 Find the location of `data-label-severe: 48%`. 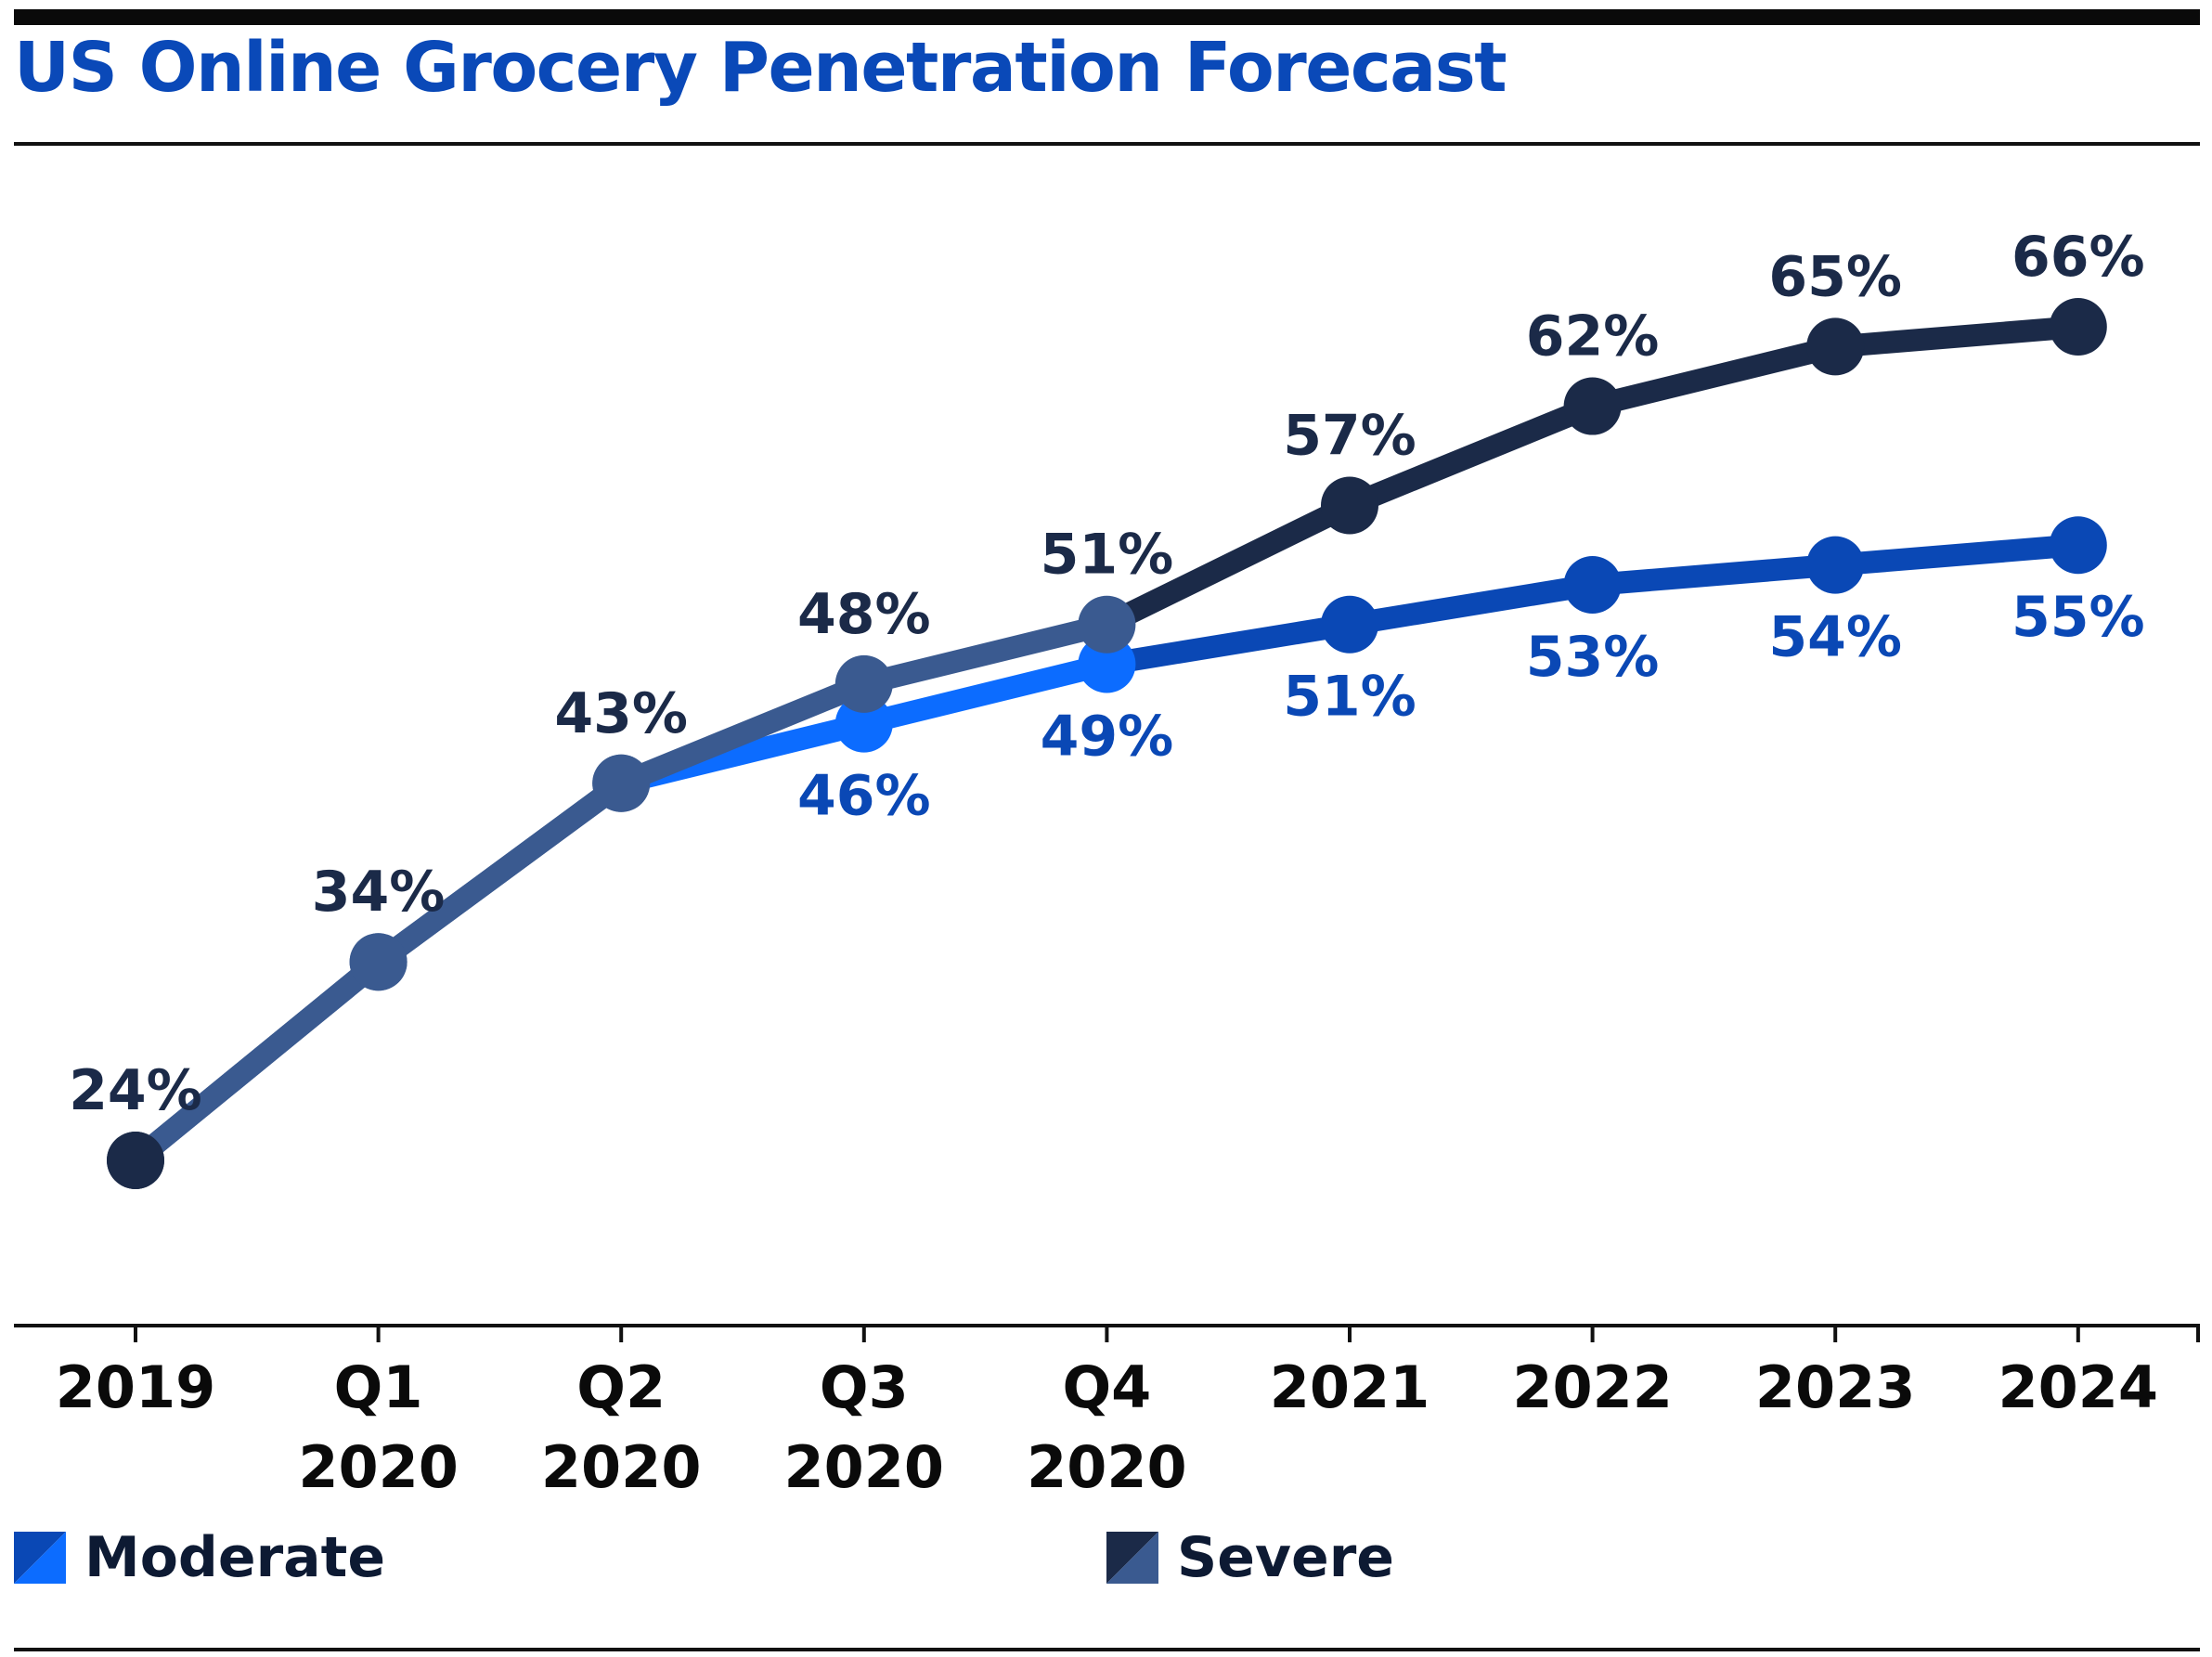

data-label-severe: 48% is located at coordinates (864, 614).